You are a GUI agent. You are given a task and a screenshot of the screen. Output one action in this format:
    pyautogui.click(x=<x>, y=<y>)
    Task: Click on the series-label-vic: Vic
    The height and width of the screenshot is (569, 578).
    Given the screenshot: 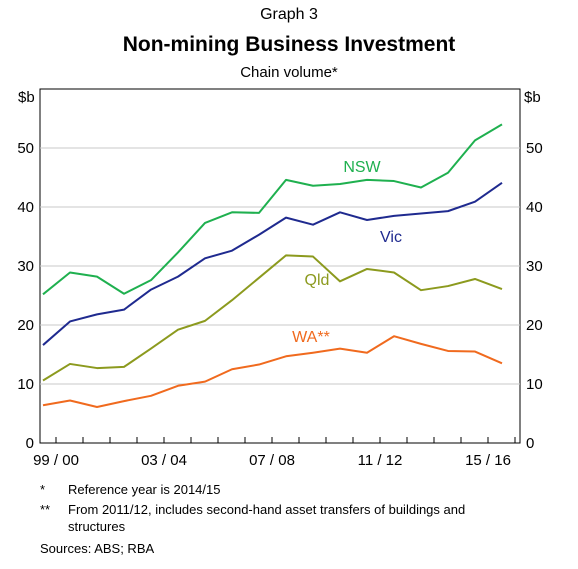 What is the action you would take?
    pyautogui.click(x=391, y=237)
    